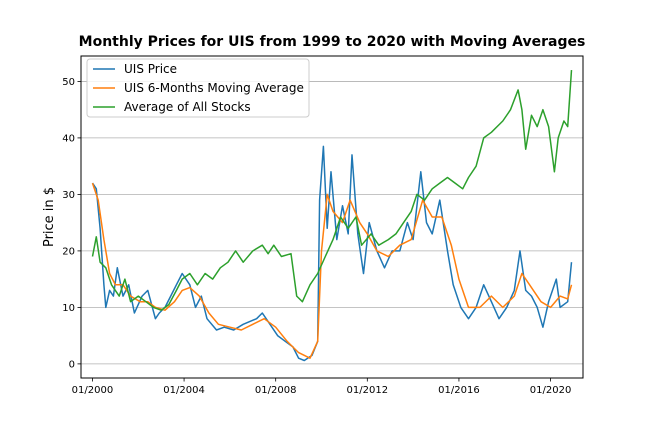 Image resolution: width=648 pixels, height=432 pixels. What do you see at coordinates (68, 82) in the screenshot?
I see `y-tick-label-5: 50` at bounding box center [68, 82].